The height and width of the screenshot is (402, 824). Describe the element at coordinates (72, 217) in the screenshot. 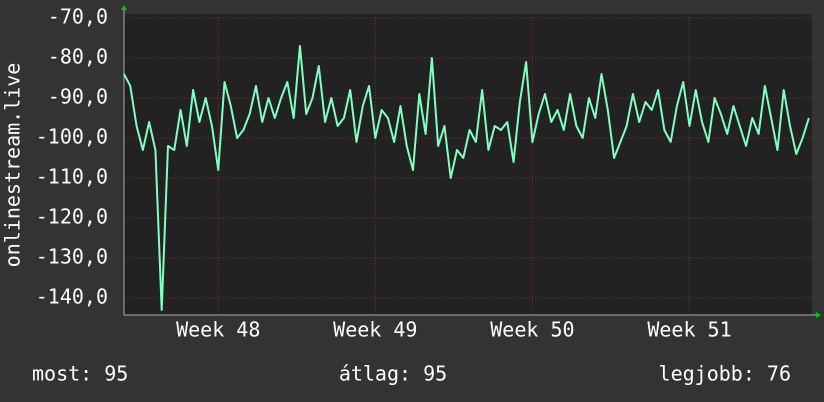

I see `y-tick-label: -120,0` at that location.